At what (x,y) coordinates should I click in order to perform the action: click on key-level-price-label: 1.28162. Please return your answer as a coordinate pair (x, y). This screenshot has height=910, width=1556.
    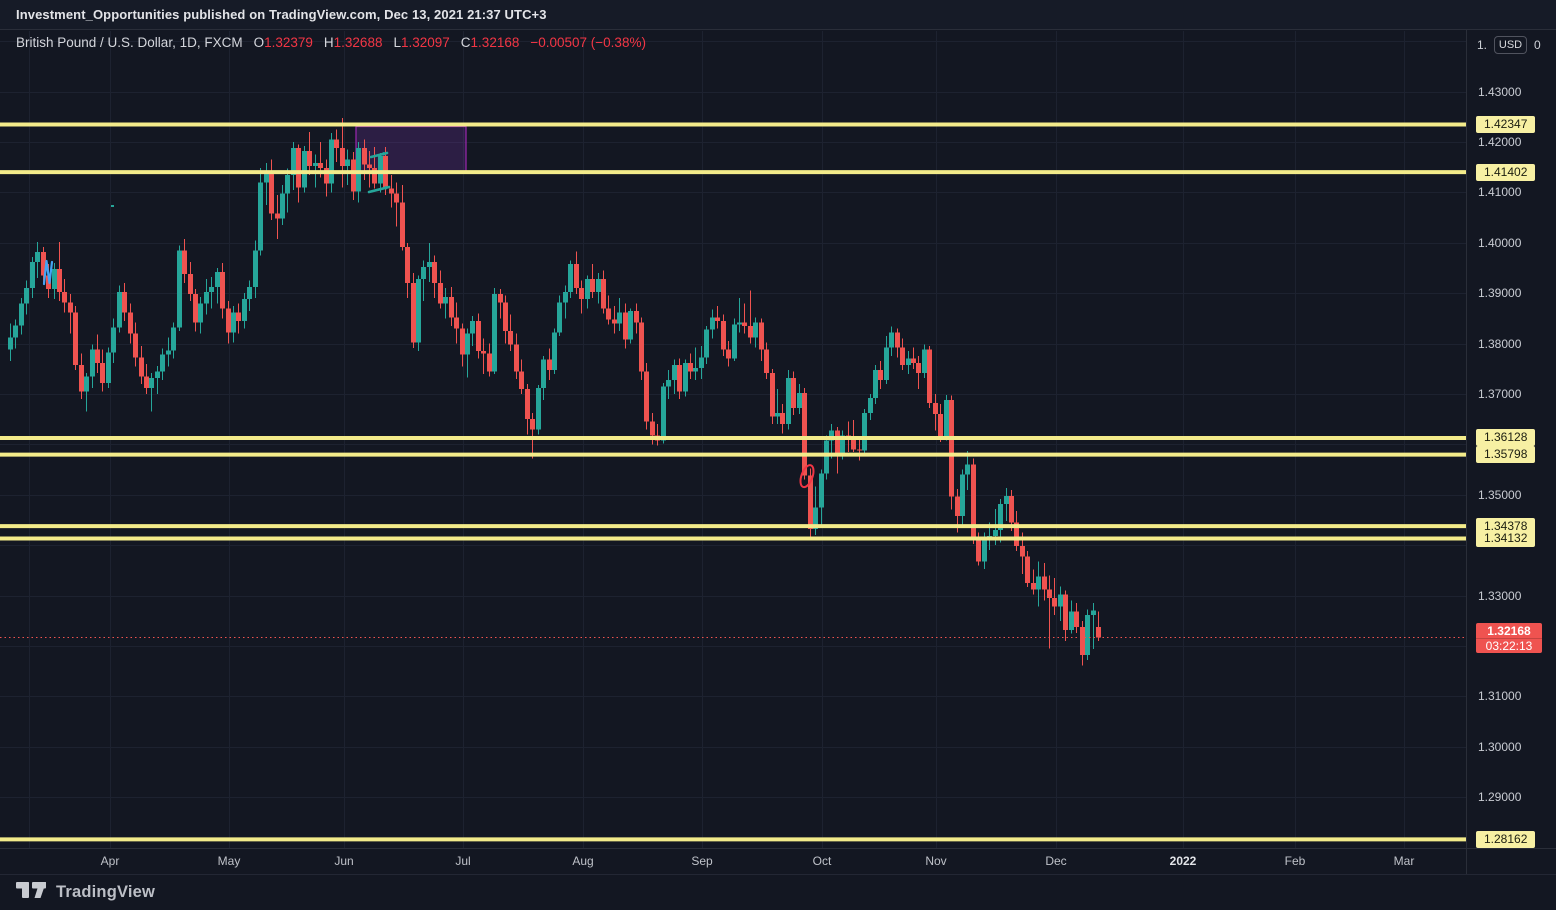
    Looking at the image, I should click on (1506, 839).